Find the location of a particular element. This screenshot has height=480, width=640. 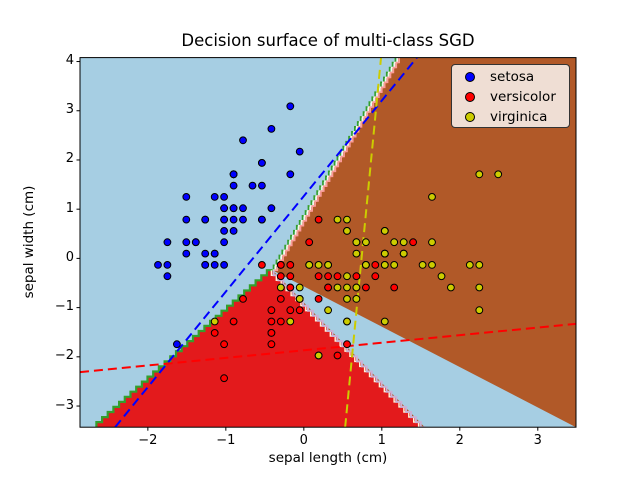

y-tick-label: 1 is located at coordinates (69, 208).